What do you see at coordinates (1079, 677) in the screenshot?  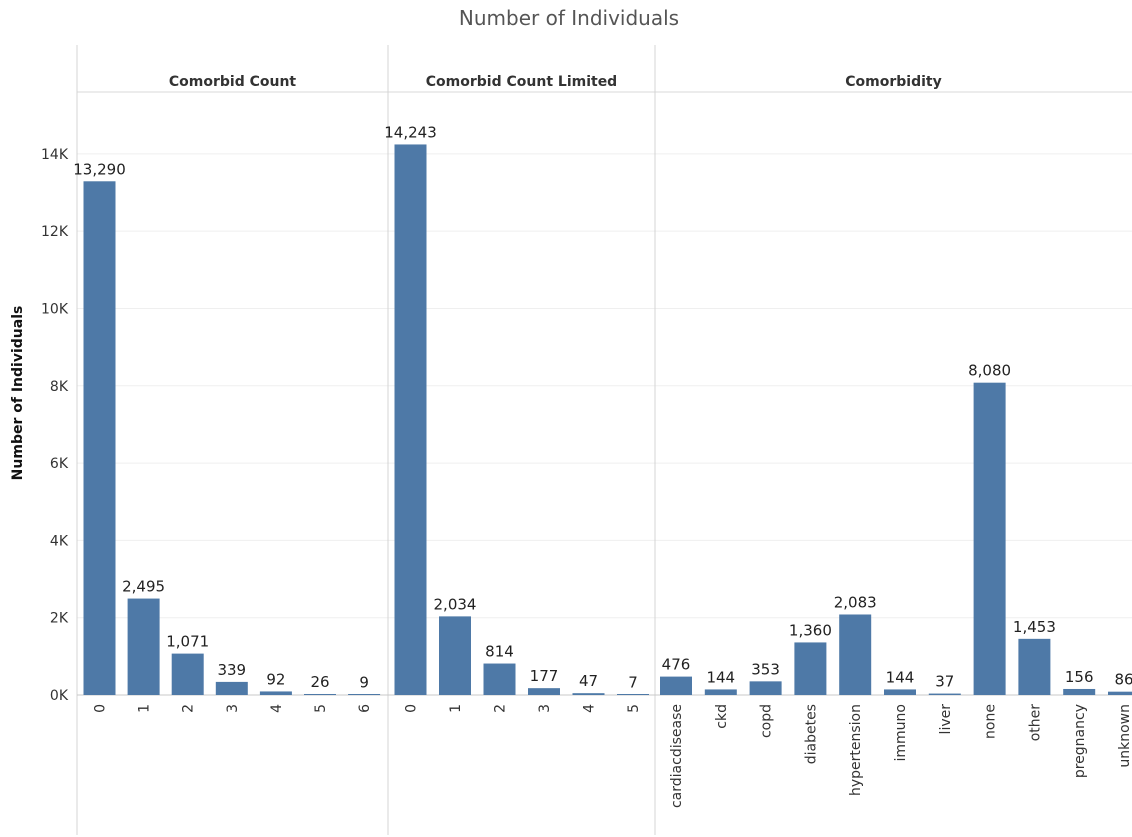 I see `data-label: 156` at bounding box center [1079, 677].